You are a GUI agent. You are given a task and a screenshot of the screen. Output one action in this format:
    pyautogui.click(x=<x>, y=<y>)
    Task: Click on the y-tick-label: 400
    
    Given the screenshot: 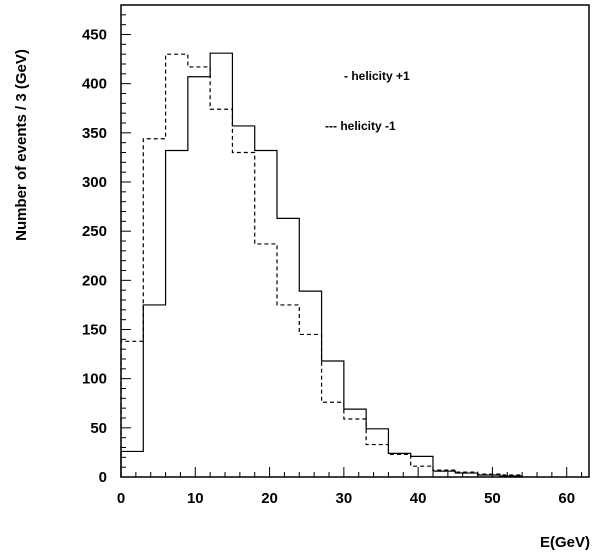 What is the action you would take?
    pyautogui.click(x=94, y=84)
    